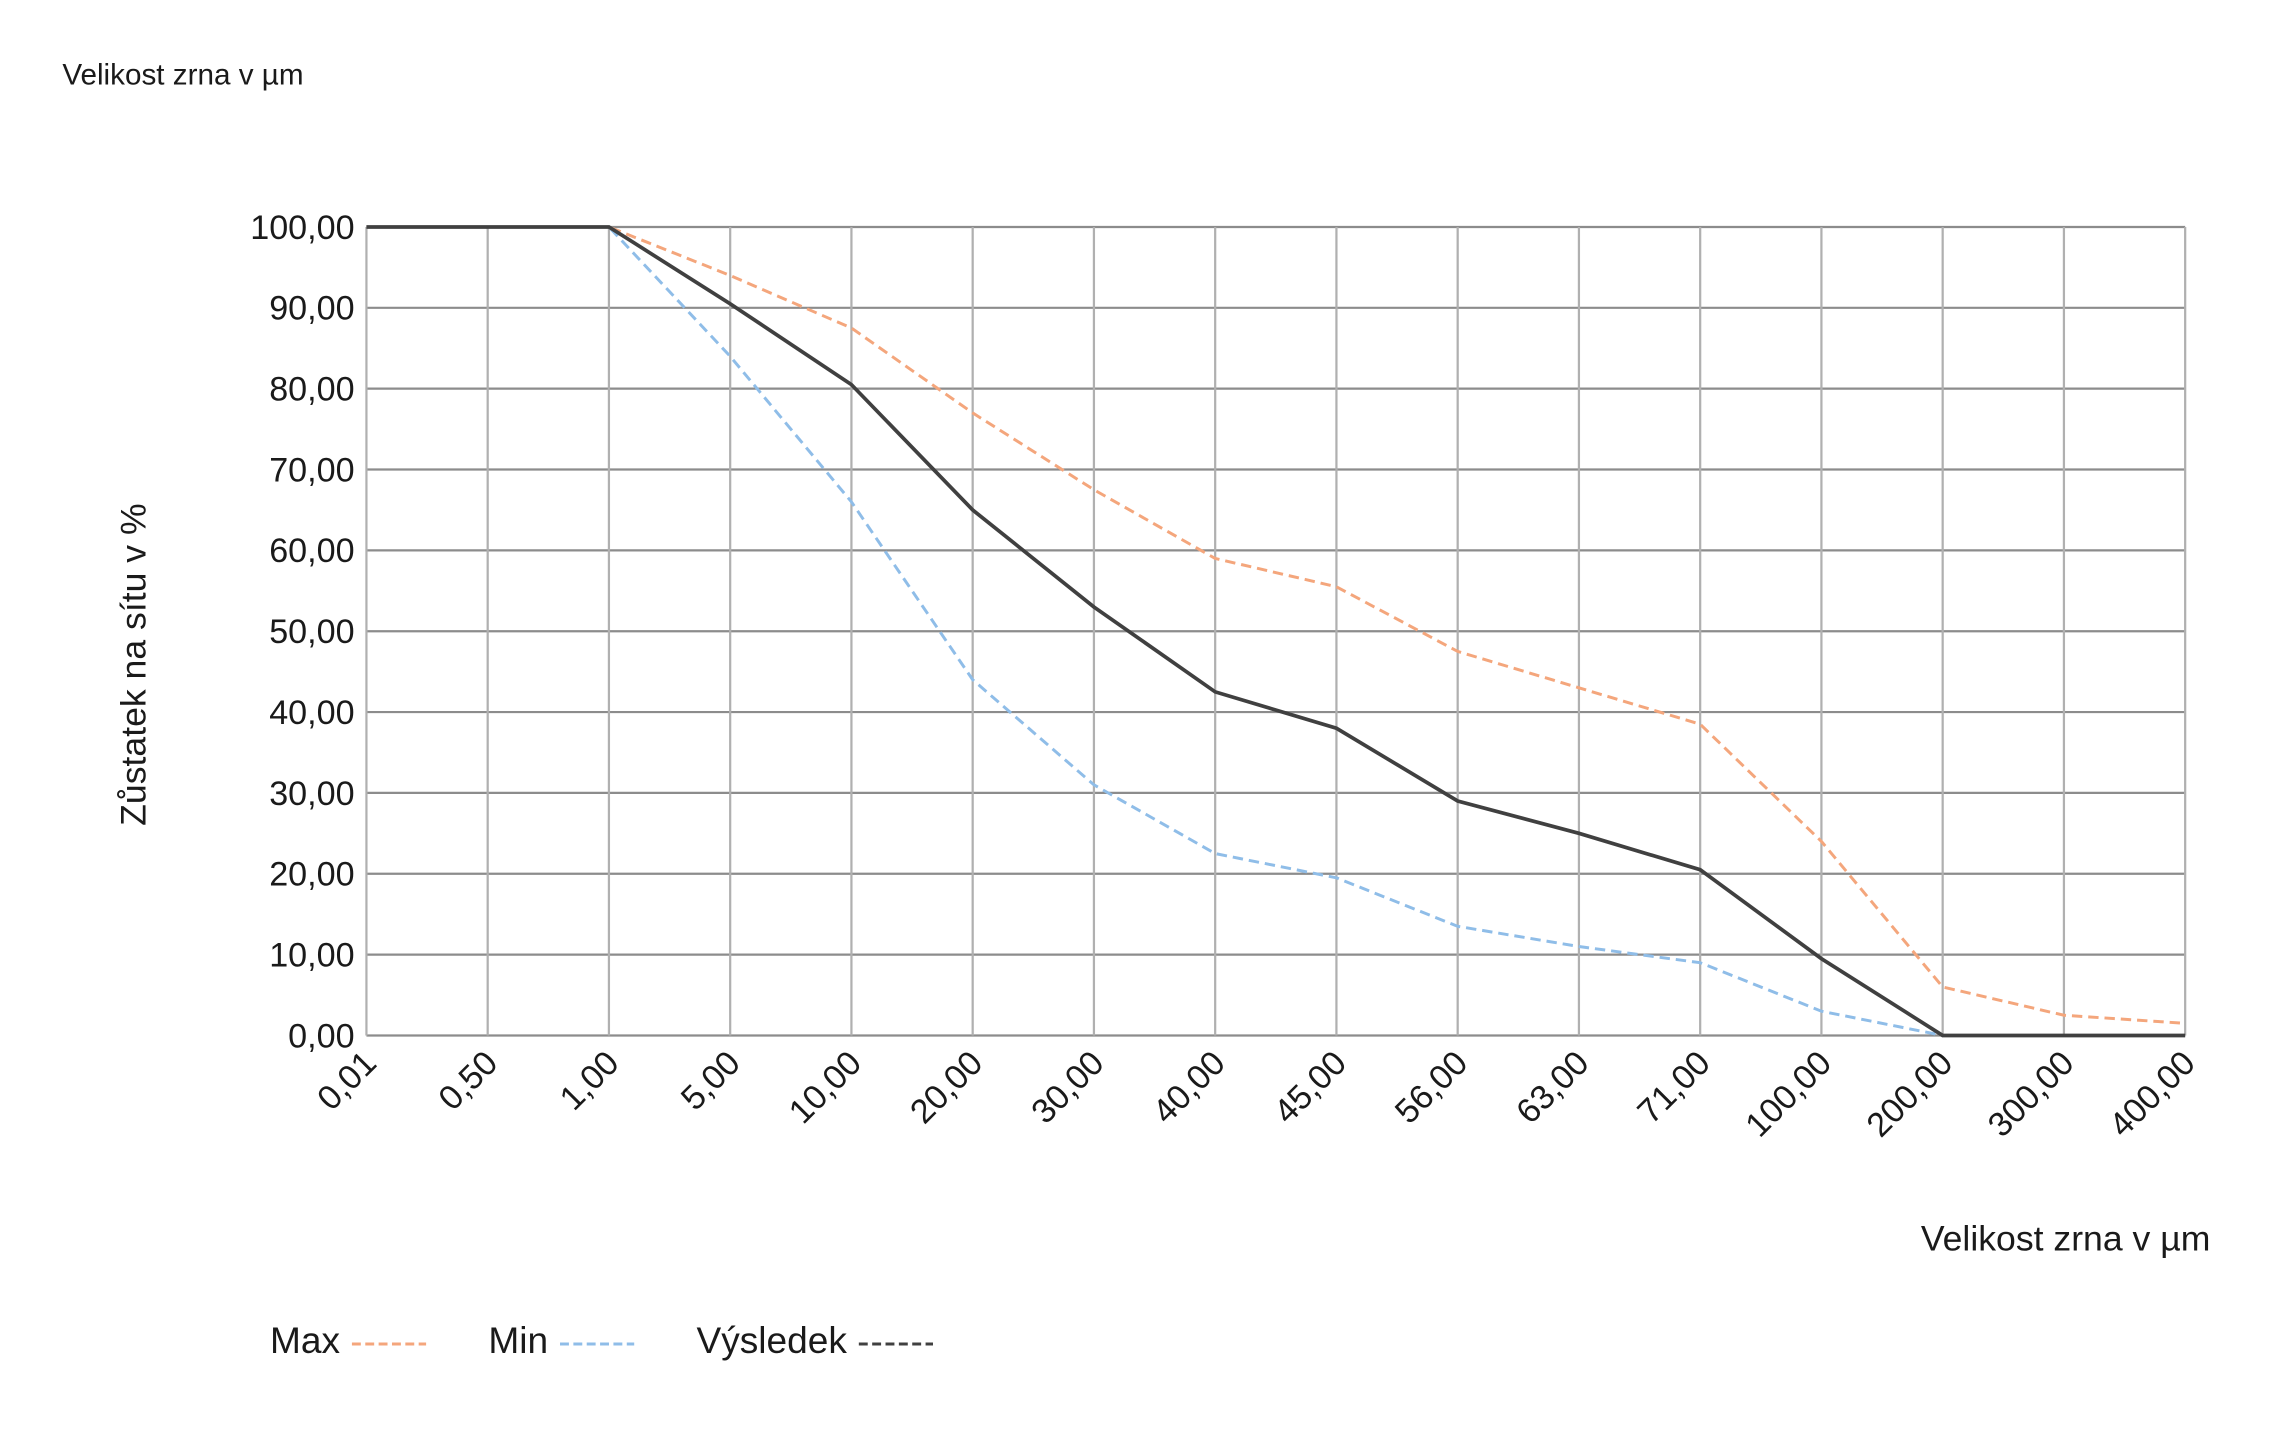 The image size is (2292, 1441). Describe the element at coordinates (182, 75) in the screenshot. I see `header-text: Velikost zrna v µm` at that location.